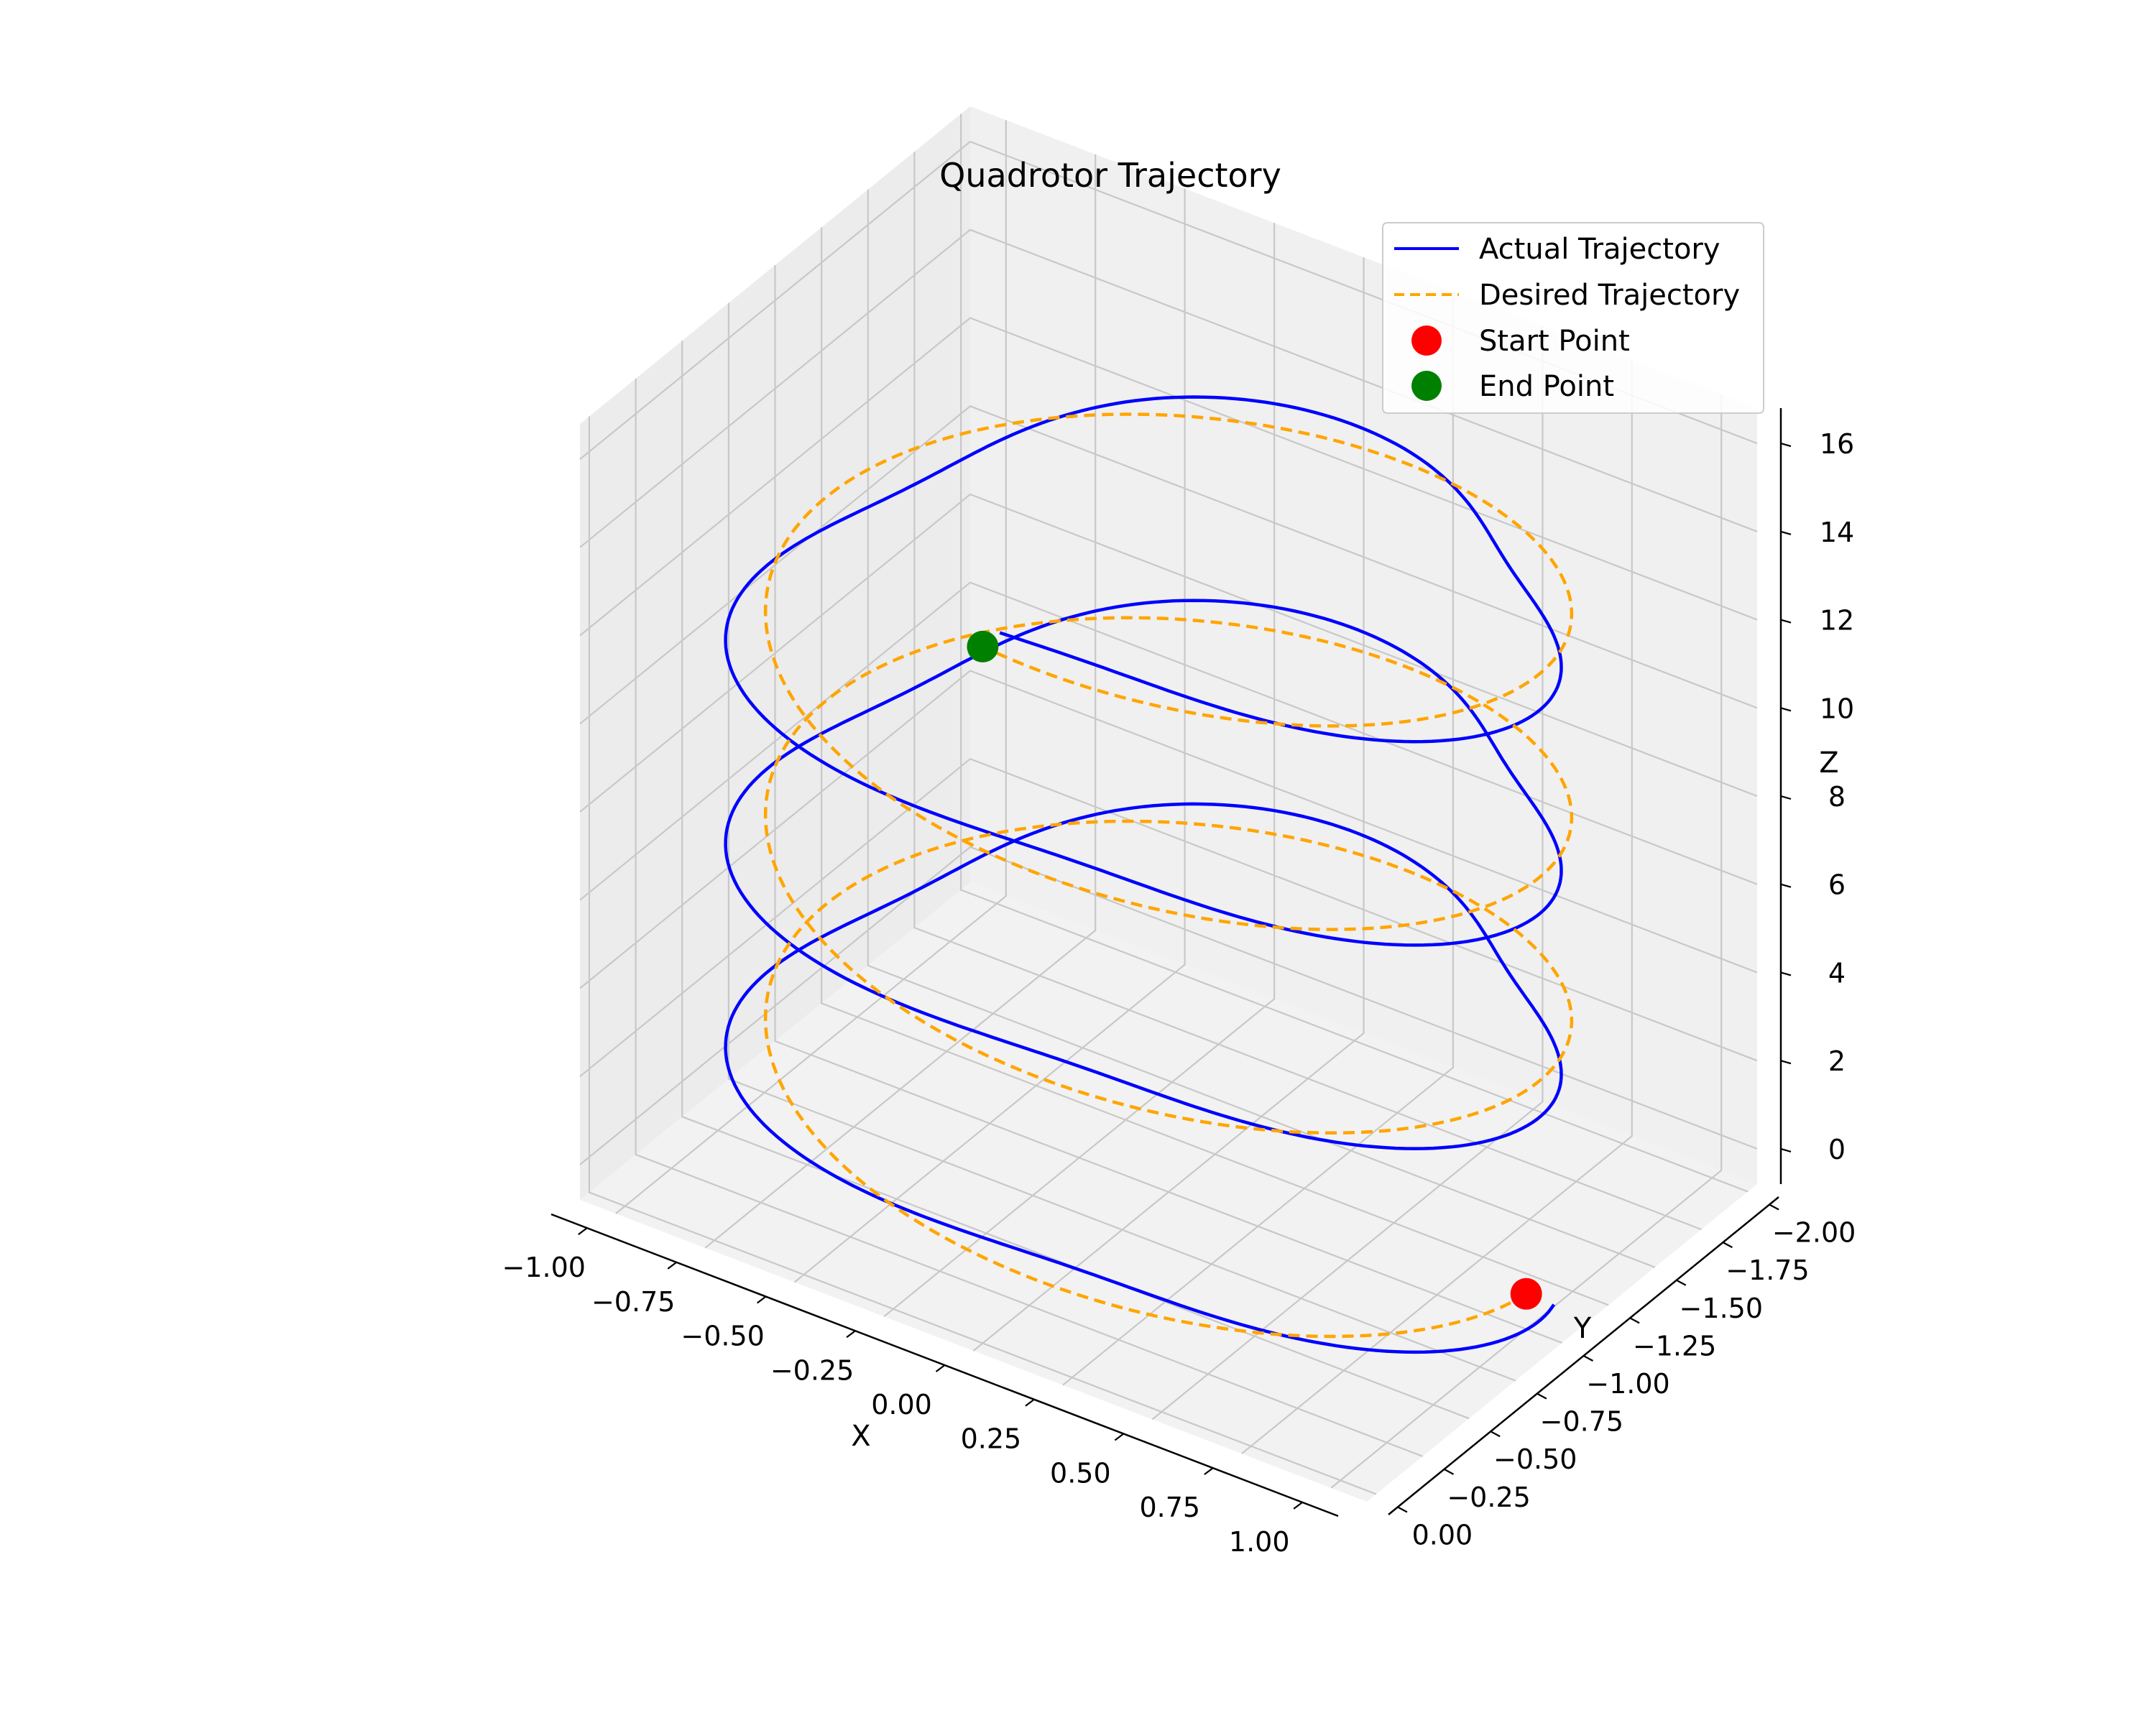 Image resolution: width=2156 pixels, height=1728 pixels. What do you see at coordinates (1298, 1506) in the screenshot?
I see `x-tick-8-mark` at bounding box center [1298, 1506].